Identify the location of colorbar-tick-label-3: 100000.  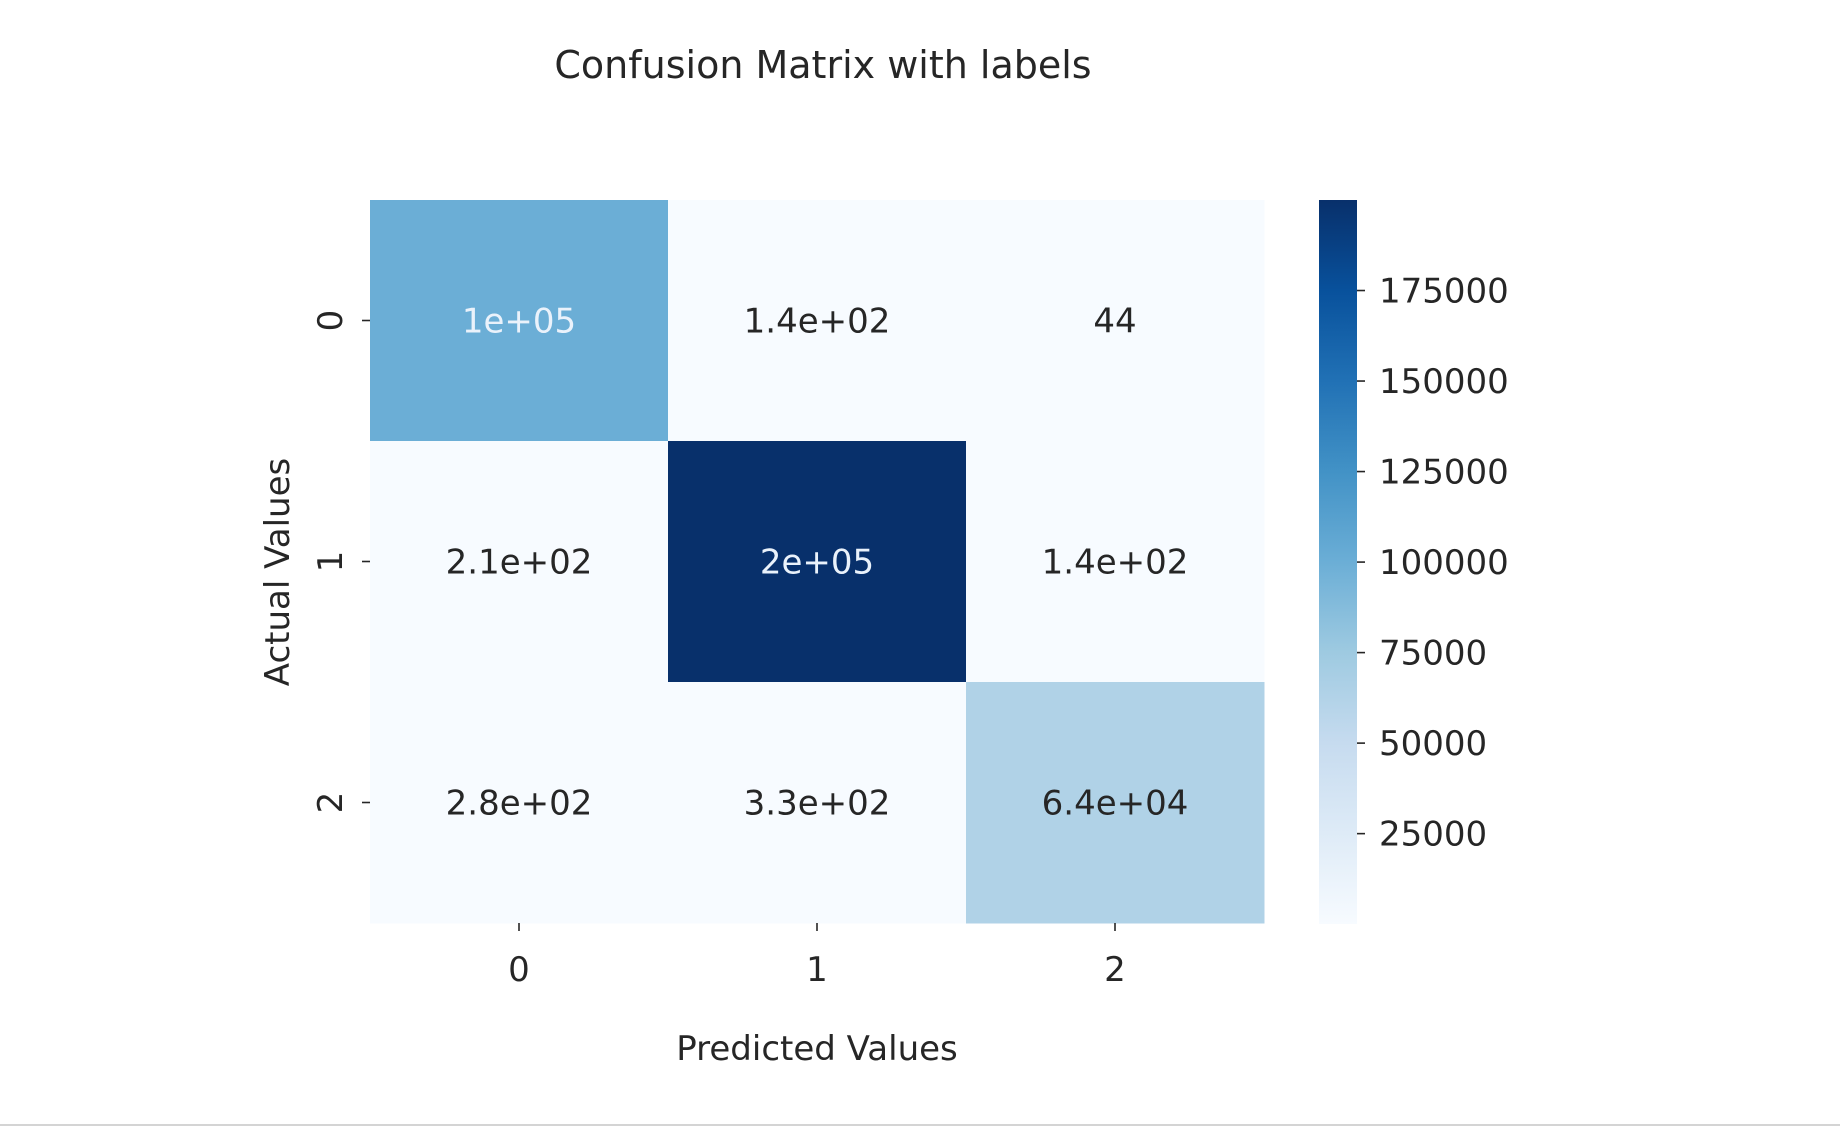
(1444, 563).